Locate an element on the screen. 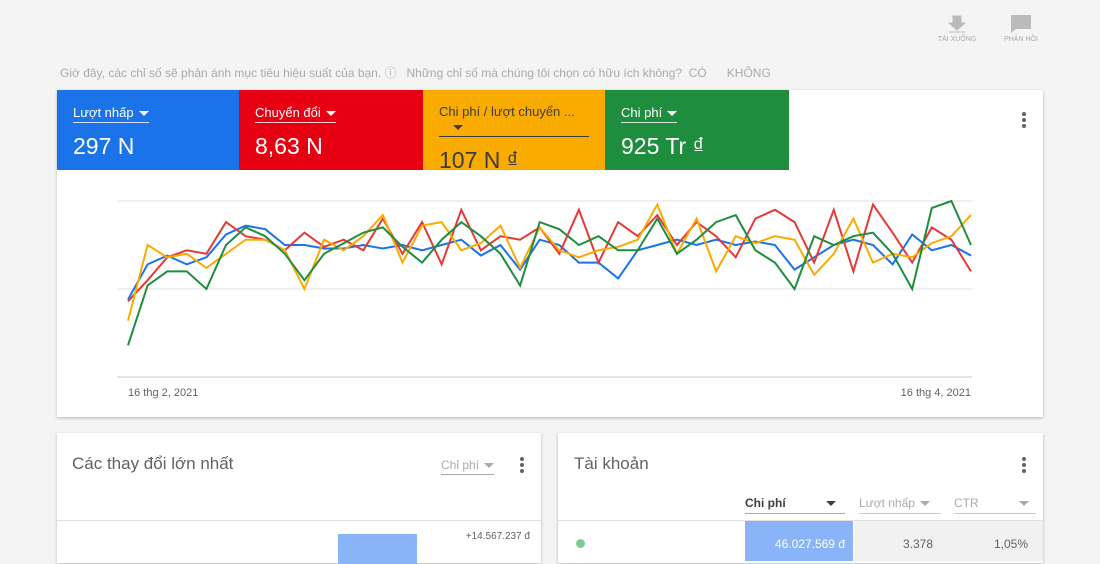 The height and width of the screenshot is (564, 1100). download-label: TẢI XUỐNG is located at coordinates (957, 39).